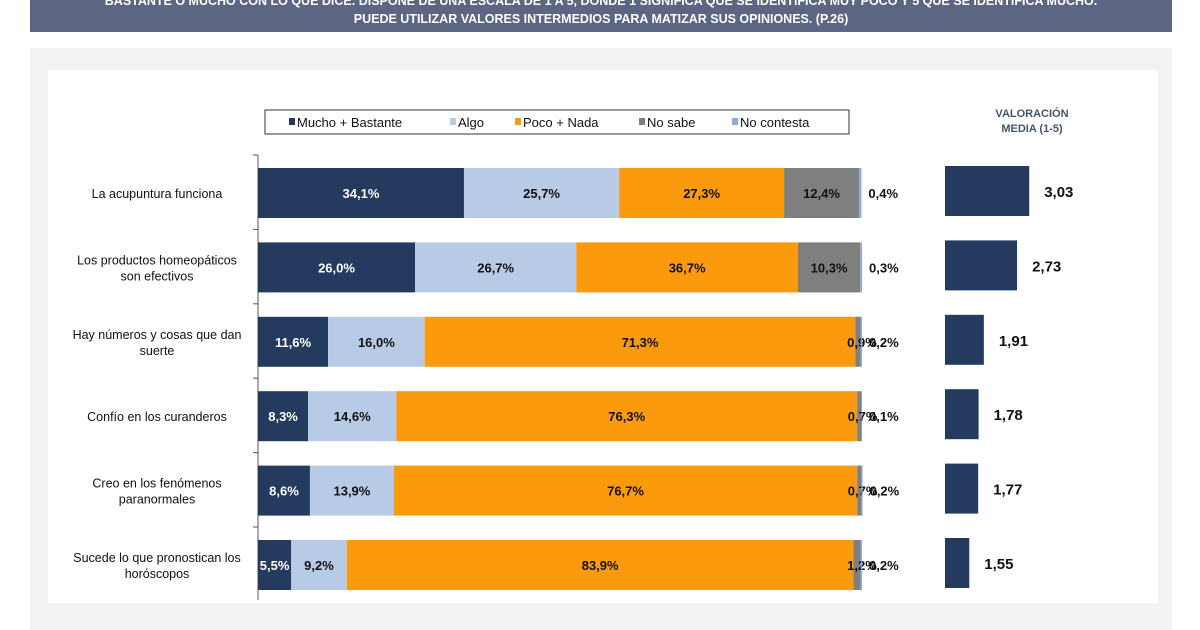 The width and height of the screenshot is (1200, 630). What do you see at coordinates (1046, 266) in the screenshot?
I see `mean-label: 2,73` at bounding box center [1046, 266].